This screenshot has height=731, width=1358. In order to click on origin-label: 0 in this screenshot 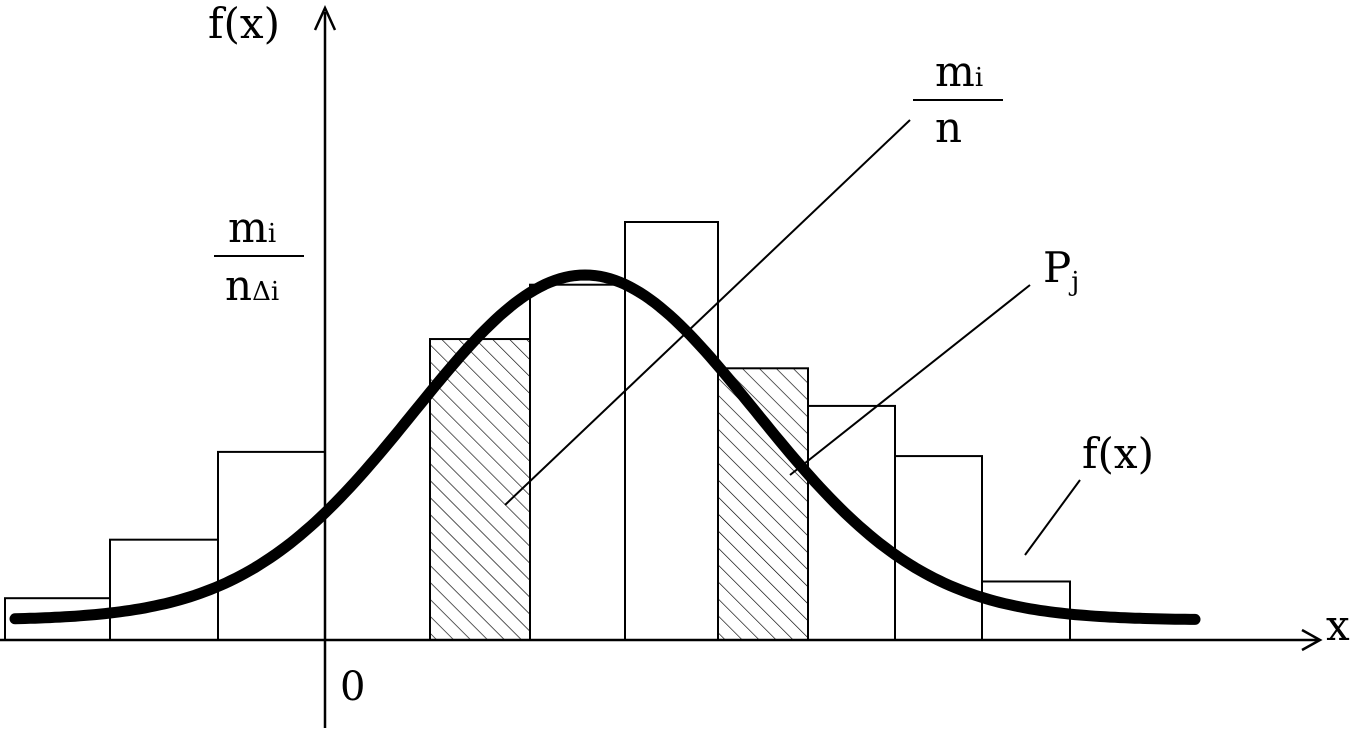, I will do `click(352, 687)`.